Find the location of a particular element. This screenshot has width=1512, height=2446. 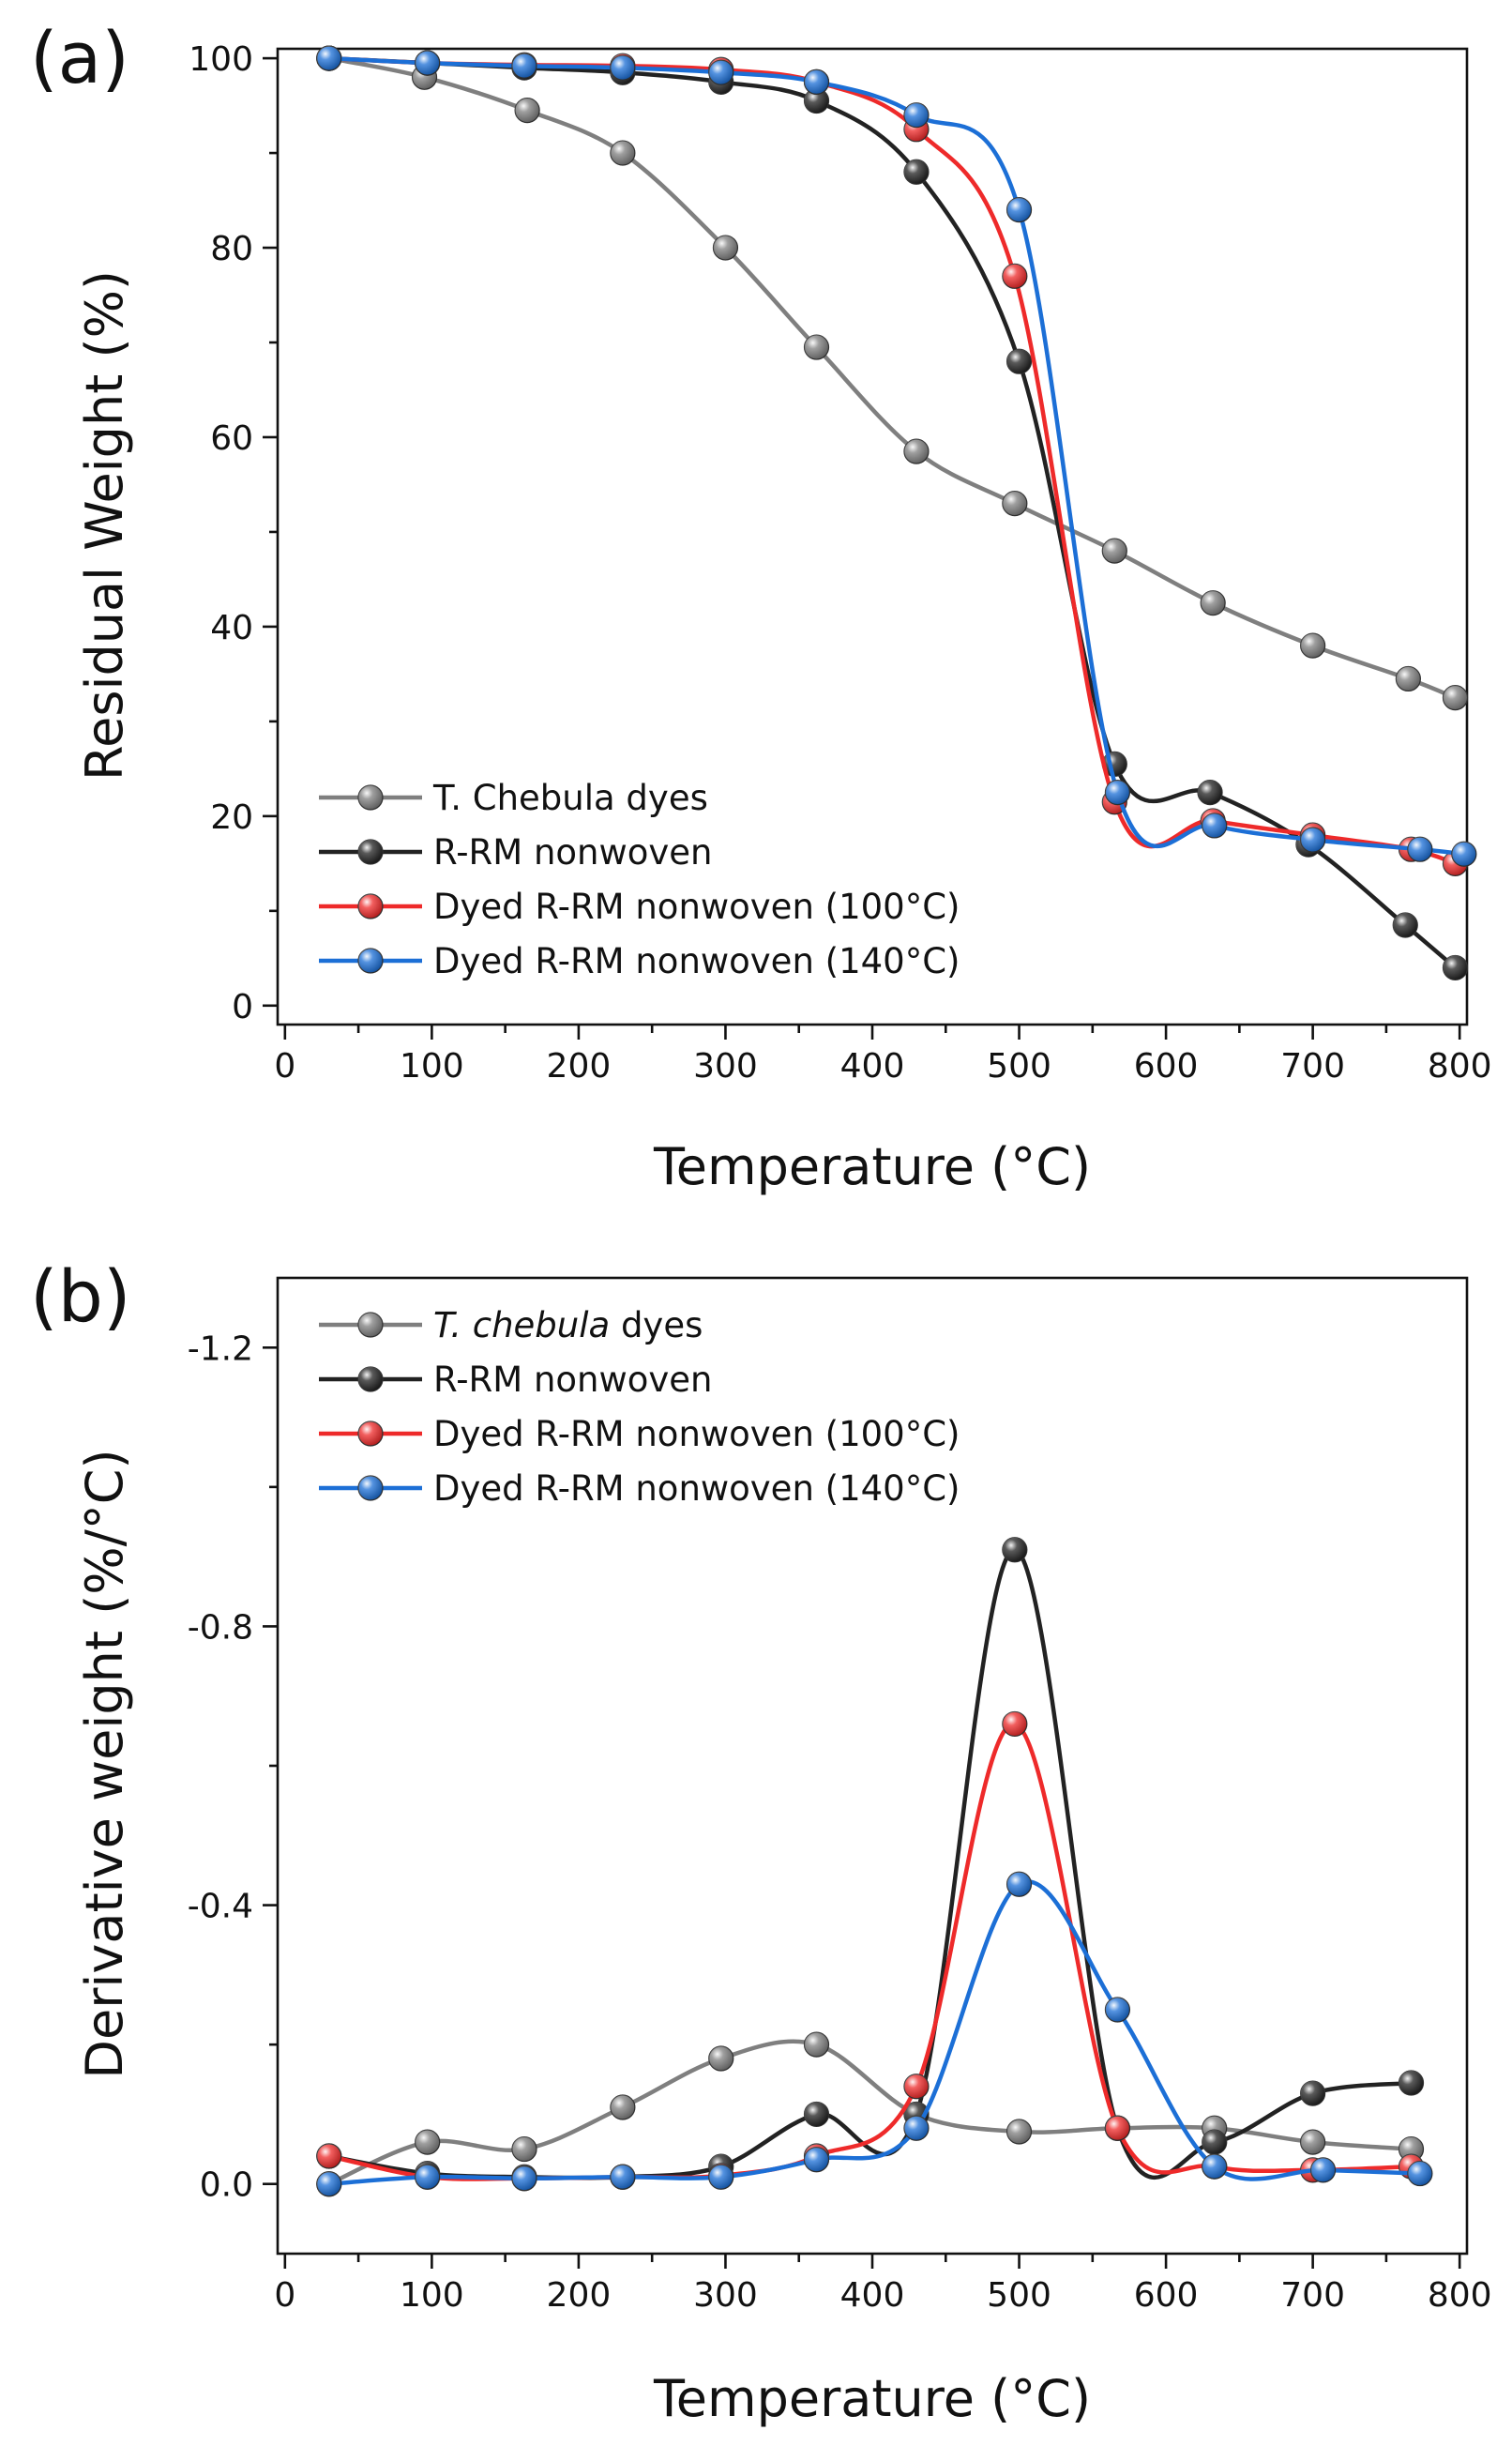

y-tick-label: 0 is located at coordinates (242, 1007).